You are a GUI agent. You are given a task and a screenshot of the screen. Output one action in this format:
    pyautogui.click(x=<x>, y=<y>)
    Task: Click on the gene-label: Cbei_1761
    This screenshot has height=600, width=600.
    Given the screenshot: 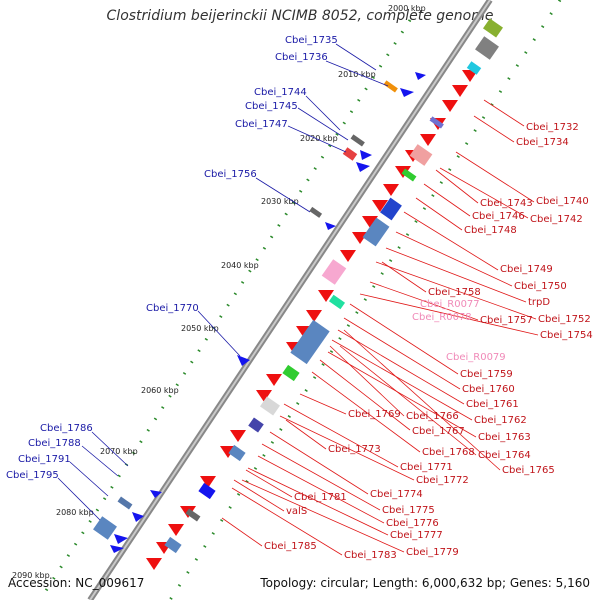 What is the action you would take?
    pyautogui.click(x=492, y=404)
    